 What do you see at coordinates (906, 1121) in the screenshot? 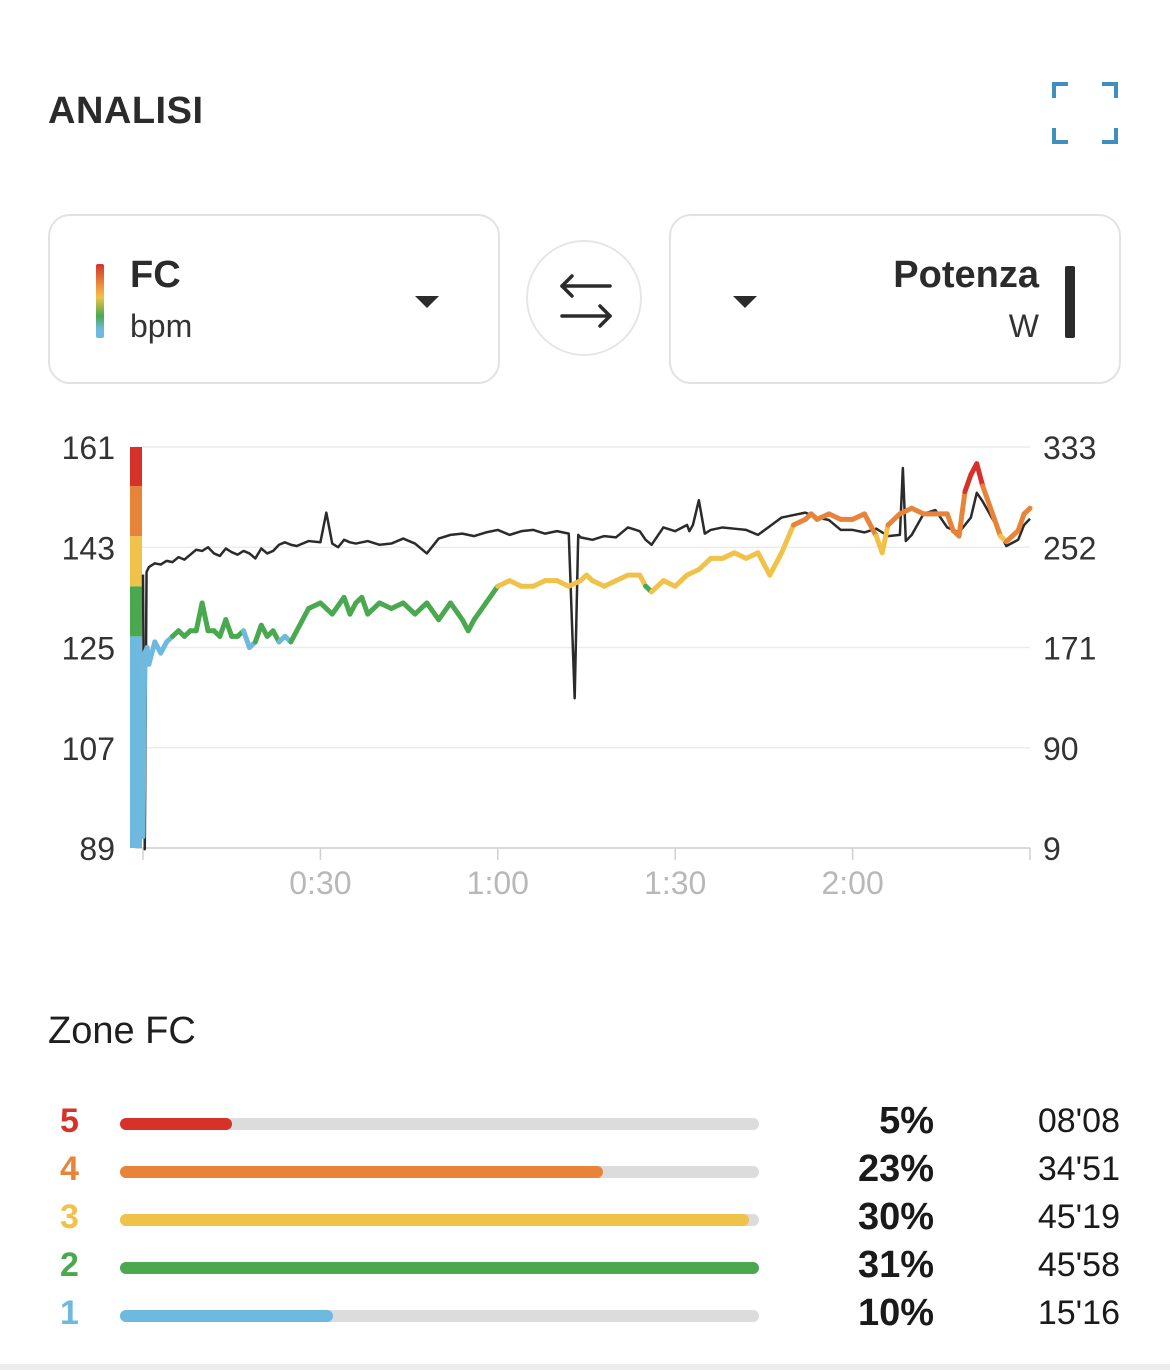
I see `zone-percent: 5%` at bounding box center [906, 1121].